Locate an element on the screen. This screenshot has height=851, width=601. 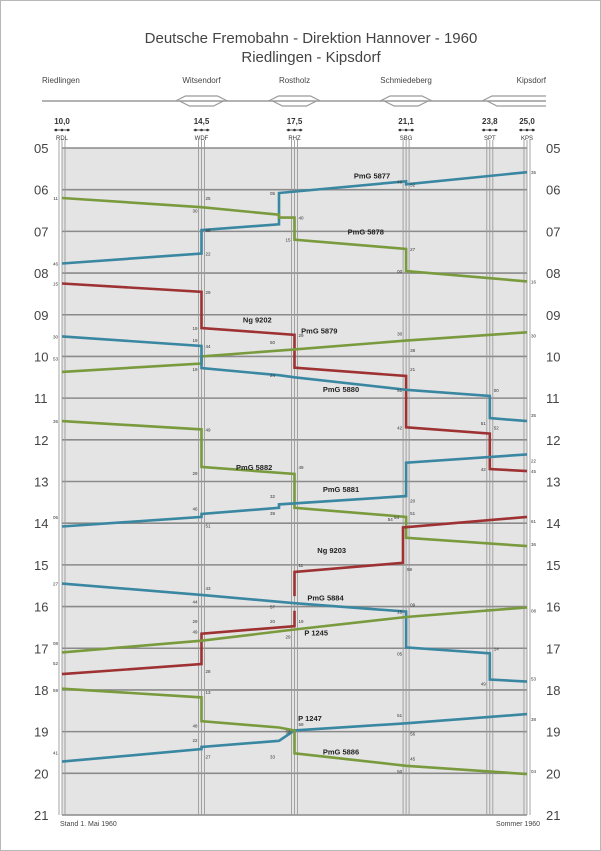
hour-label-left: 19 is located at coordinates (41, 732).